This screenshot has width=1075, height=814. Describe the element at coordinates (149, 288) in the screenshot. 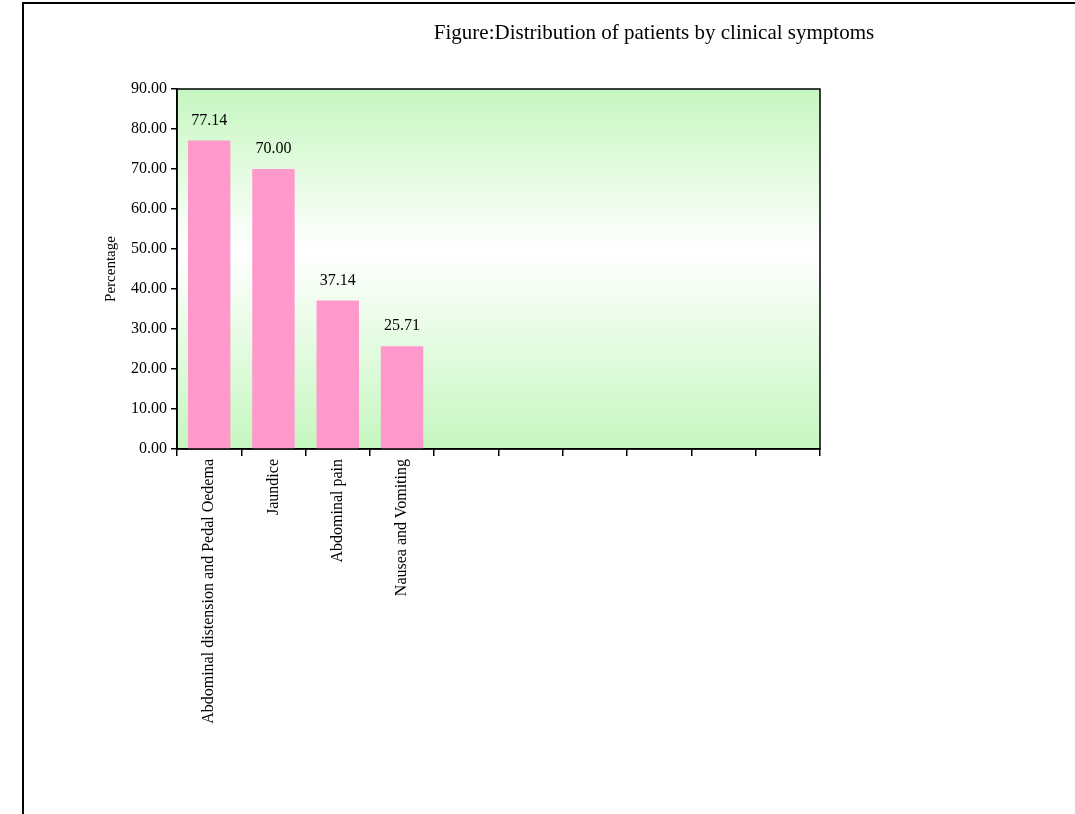

I see `y-tick-label: 40.00` at that location.